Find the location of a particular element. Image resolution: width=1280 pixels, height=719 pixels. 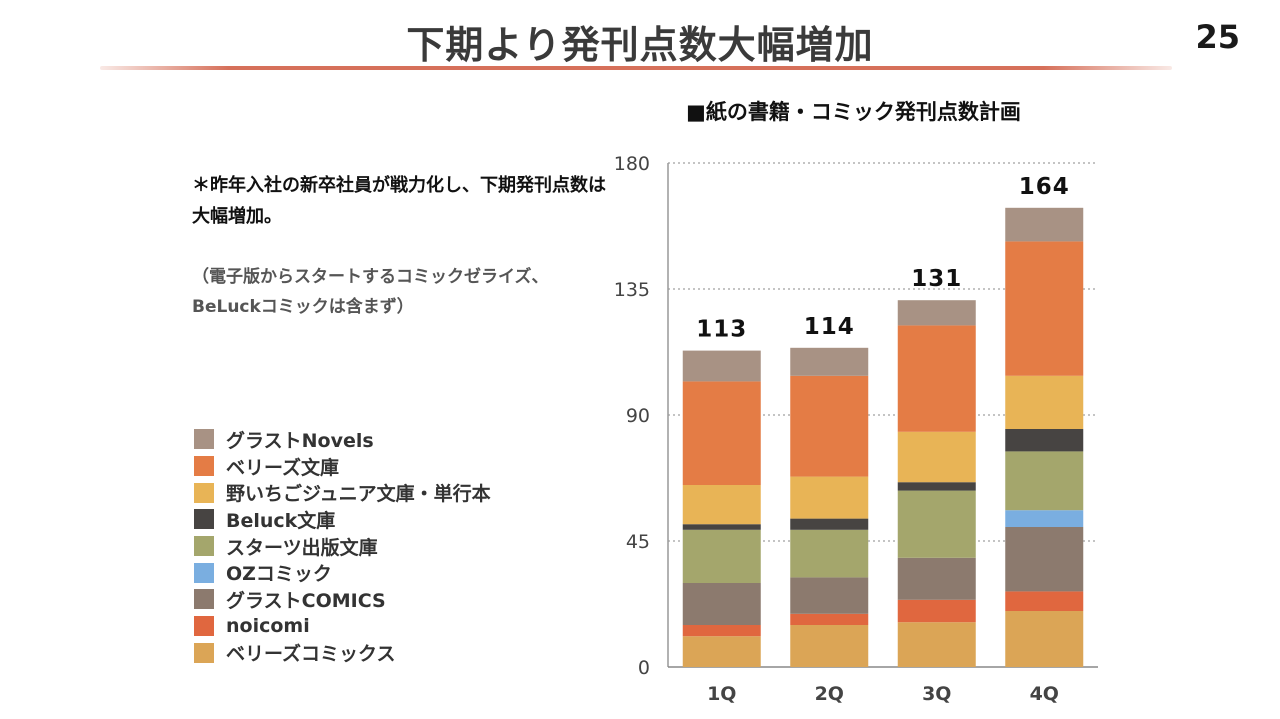

chart-title: ■紙の書籍・コミック発刊点数計画 is located at coordinates (853, 112).